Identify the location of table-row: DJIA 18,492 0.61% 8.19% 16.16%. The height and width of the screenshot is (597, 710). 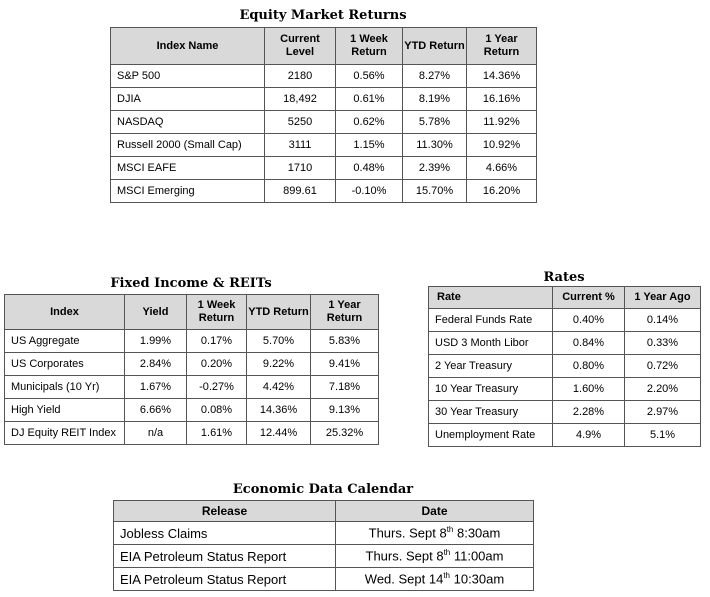
(323, 99).